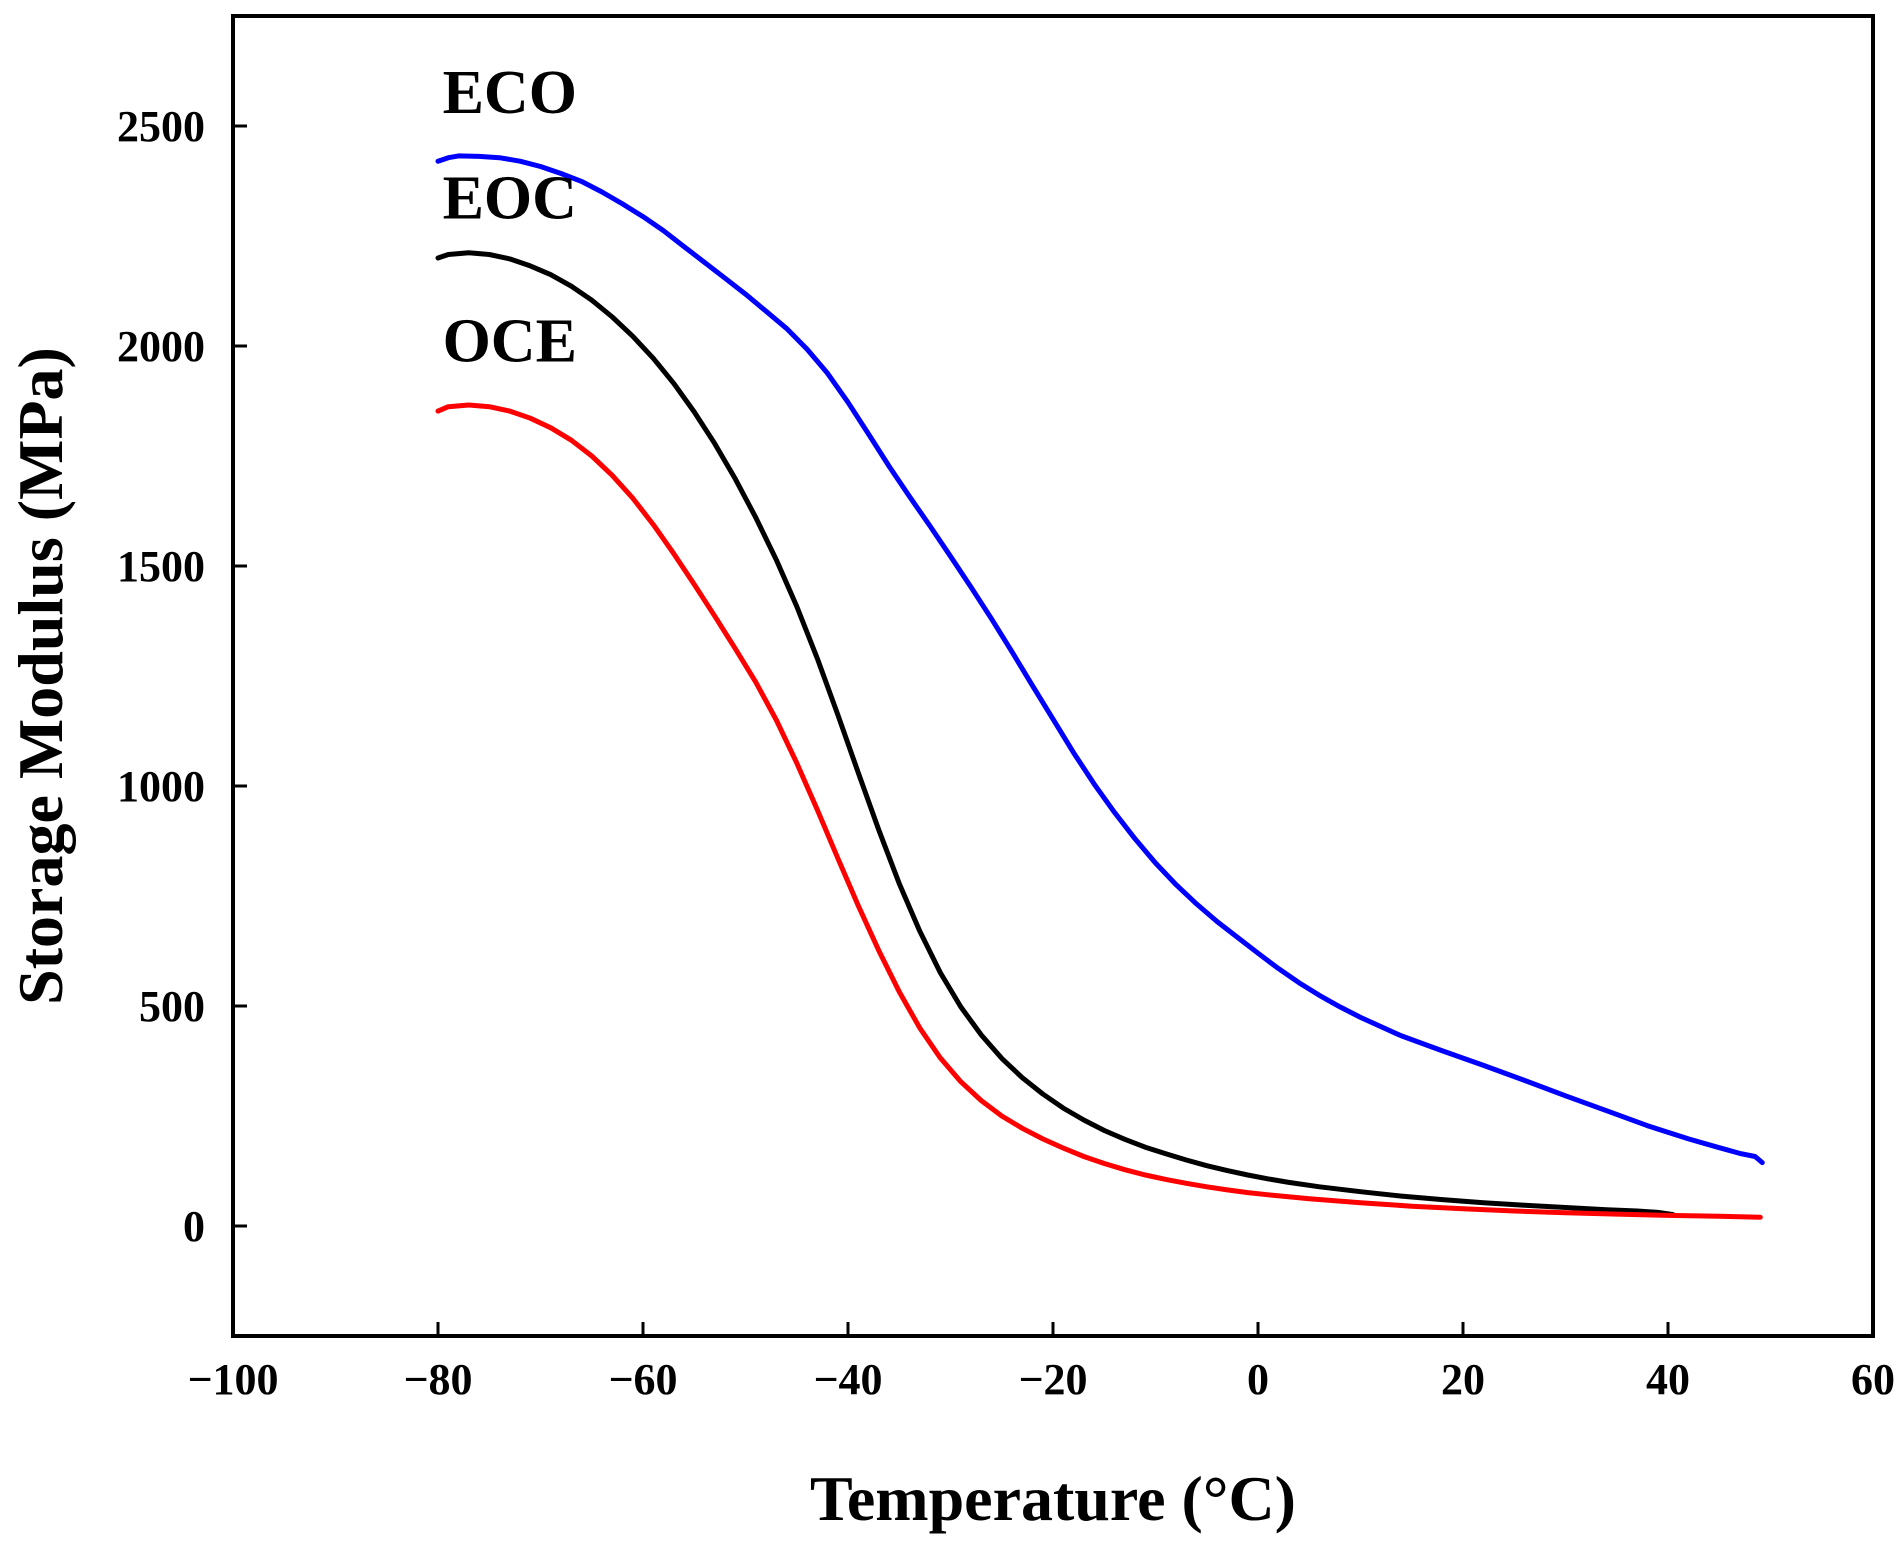 The height and width of the screenshot is (1549, 1903). What do you see at coordinates (437, 1379) in the screenshot?
I see `x-tick-label: −80` at bounding box center [437, 1379].